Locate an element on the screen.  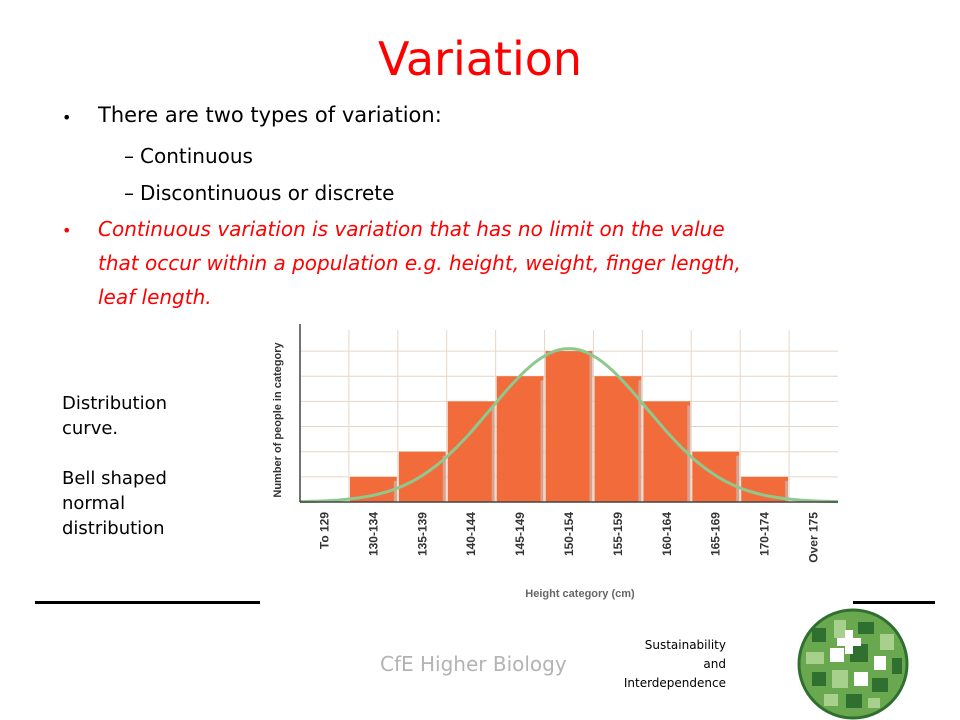
y-axis-label: Number of people in category is located at coordinates (278, 419).